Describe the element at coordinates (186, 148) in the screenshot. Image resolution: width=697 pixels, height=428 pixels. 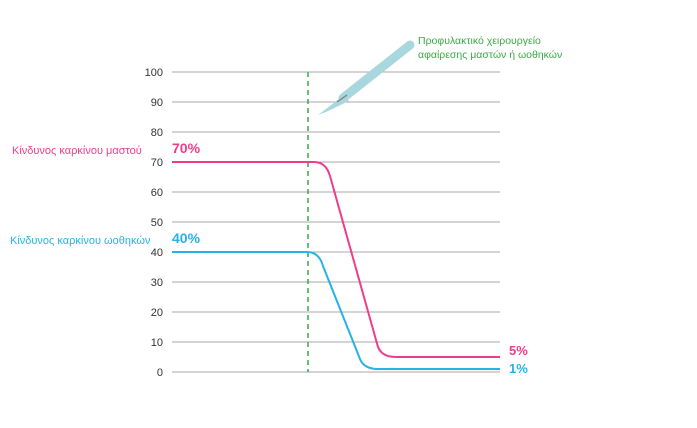
I see `series-breast-start-value: 70%` at that location.